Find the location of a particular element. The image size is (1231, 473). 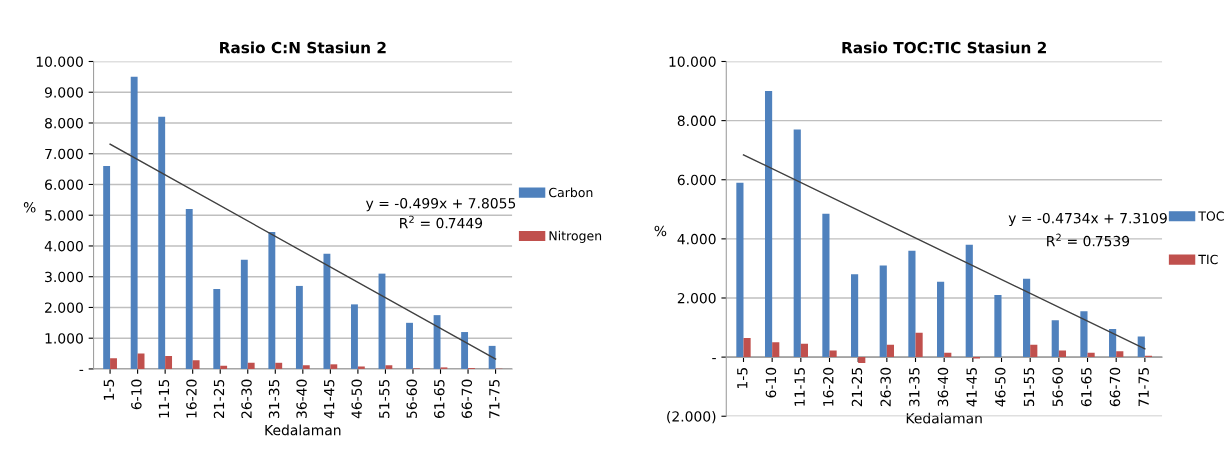

y-tick-label: 3.000 is located at coordinates (64, 277).